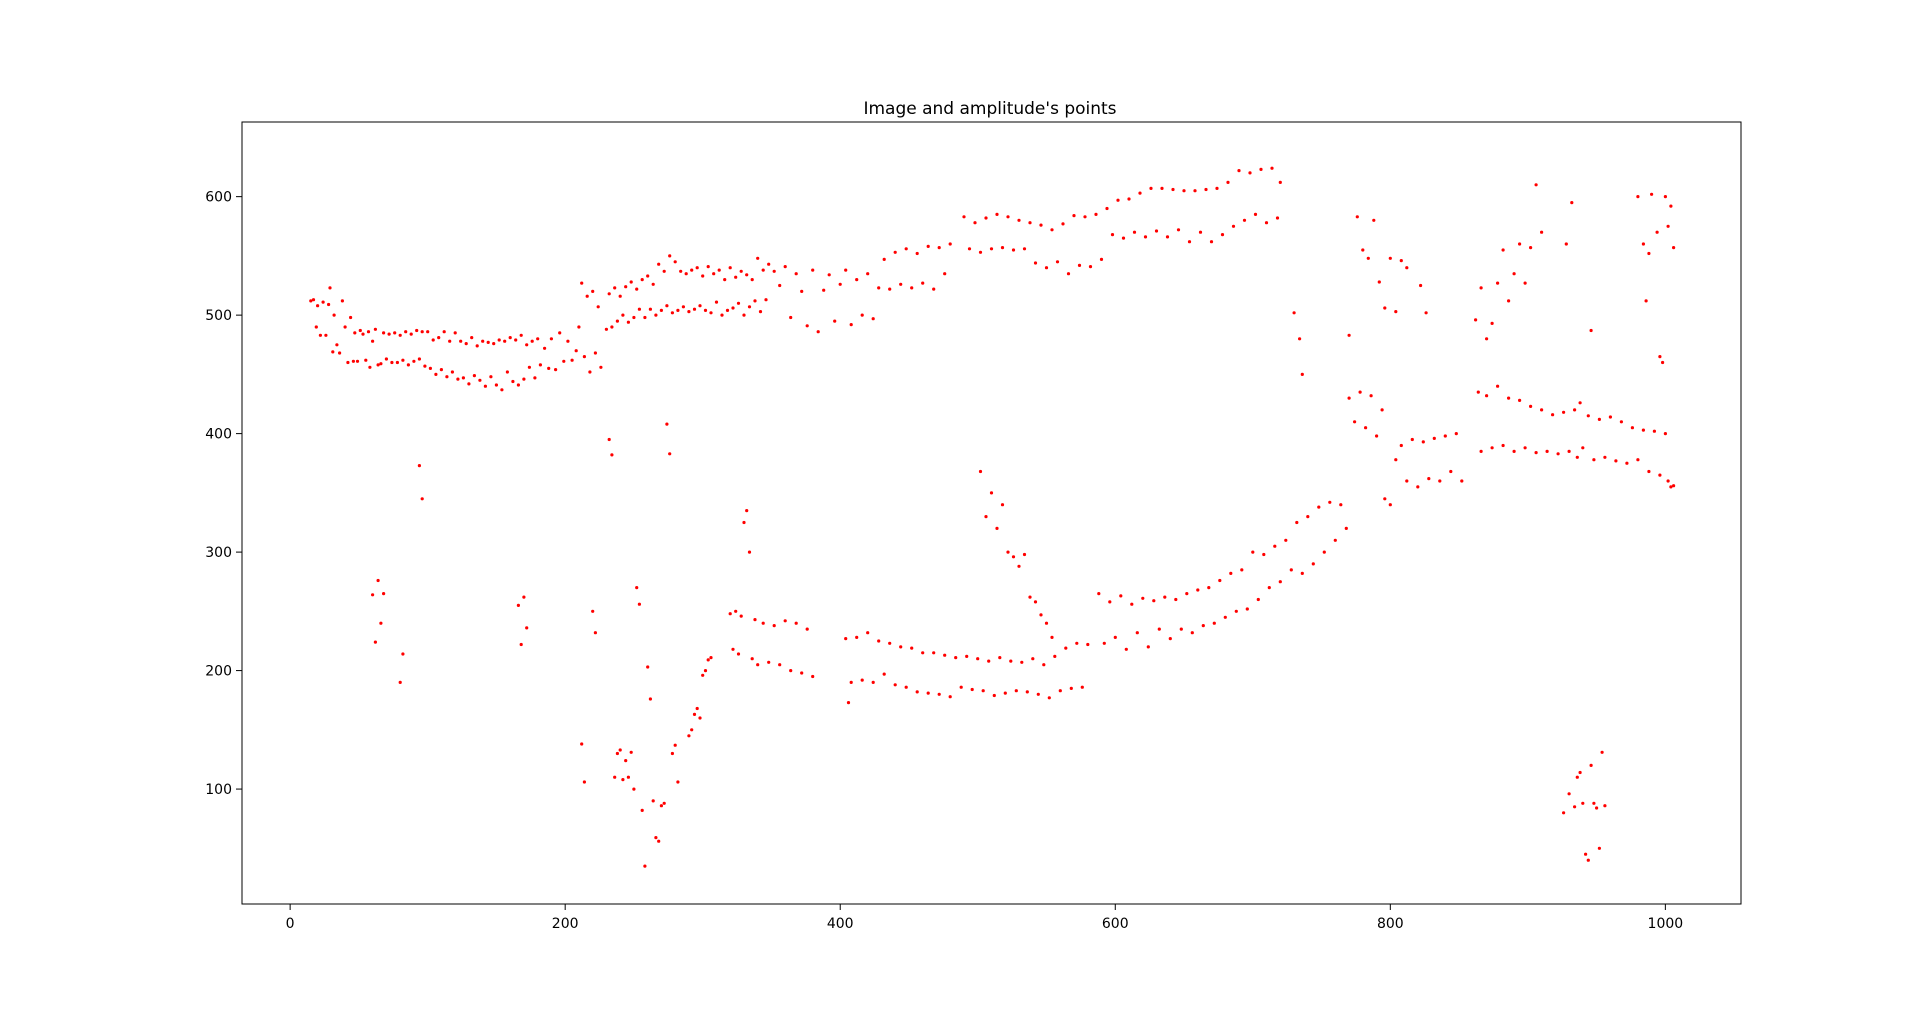  I want to click on x-tick-label: 0, so click(290, 924).